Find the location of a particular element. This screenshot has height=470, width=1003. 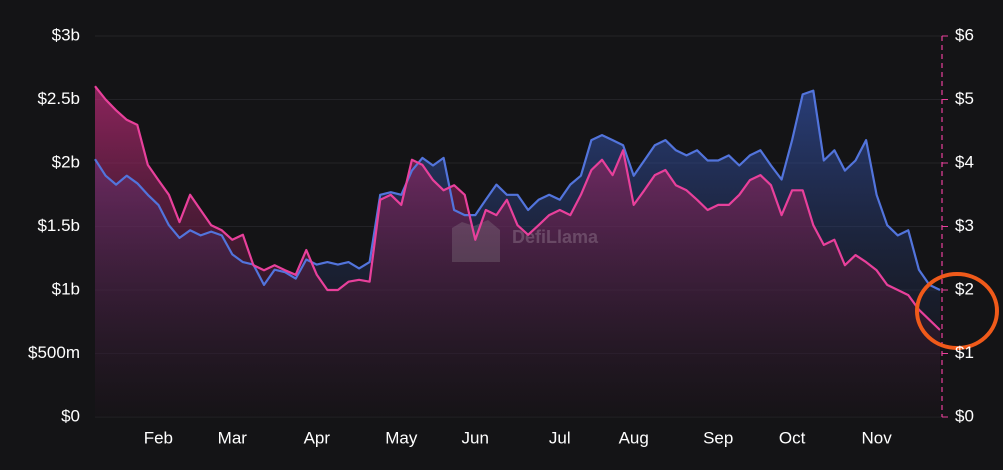

y2-tick-label: $1 is located at coordinates (964, 352).